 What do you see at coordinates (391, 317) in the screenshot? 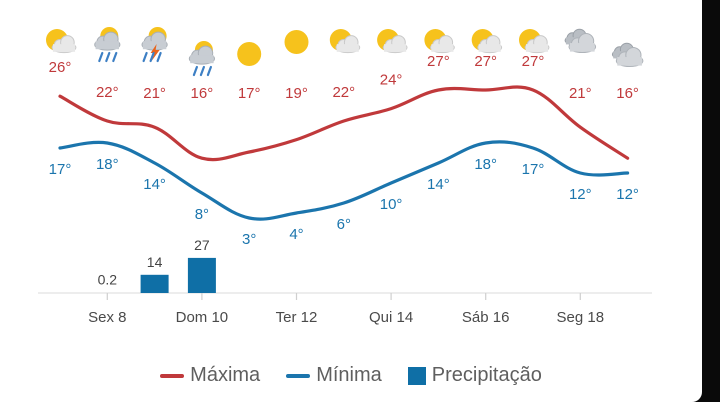
I see `x-tick-label: Qui 14` at bounding box center [391, 317].